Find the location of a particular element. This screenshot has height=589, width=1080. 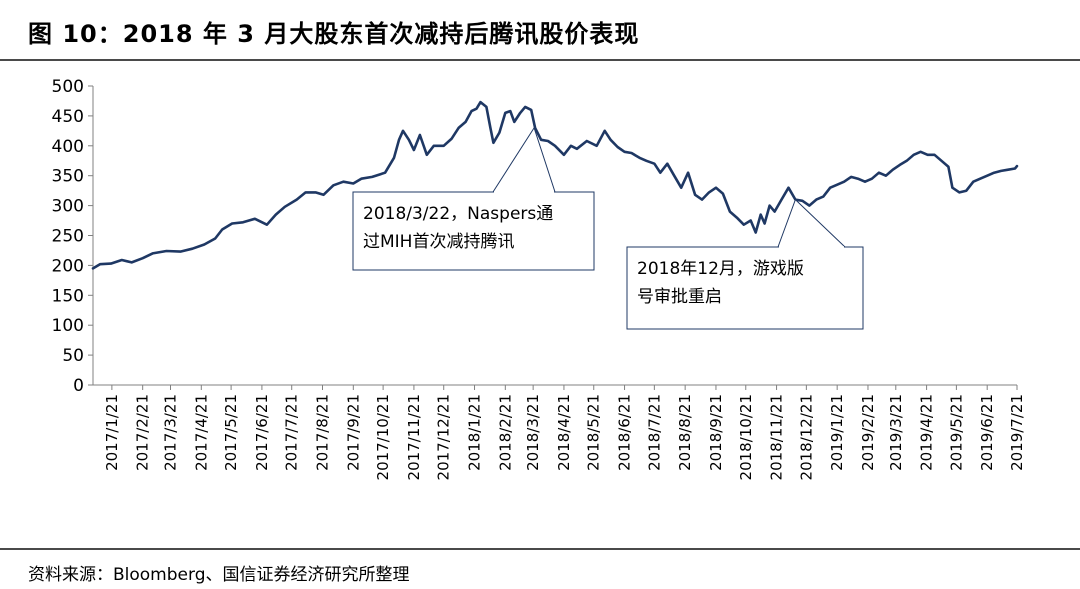

y-tick-label: 0 is located at coordinates (78, 386).